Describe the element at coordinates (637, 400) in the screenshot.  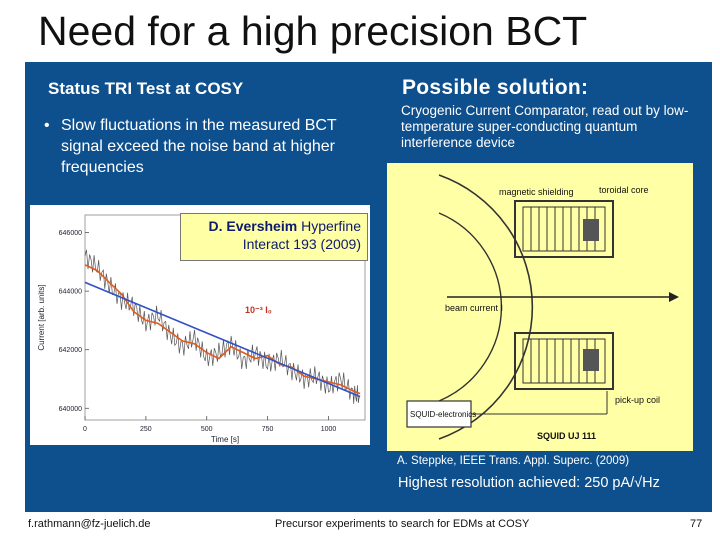
I see `label-pickup-coil: pick-up coil` at that location.